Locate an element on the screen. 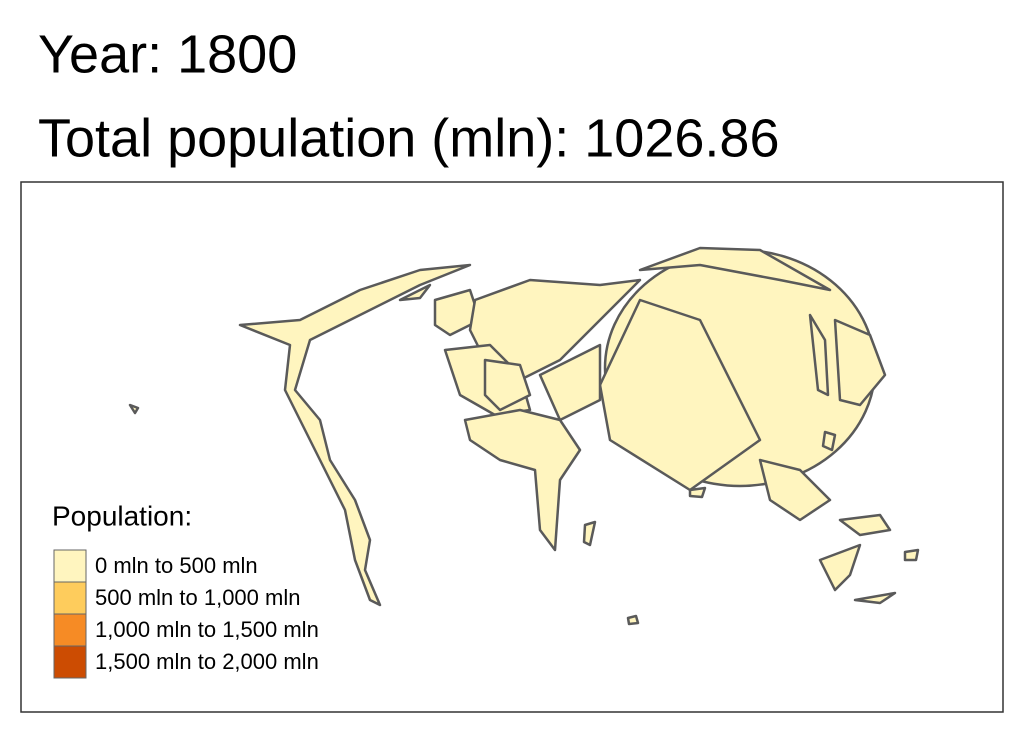 This screenshot has height=732, width=1024. legend-label: 1,500 mln to 2,000 mln is located at coordinates (207, 661).